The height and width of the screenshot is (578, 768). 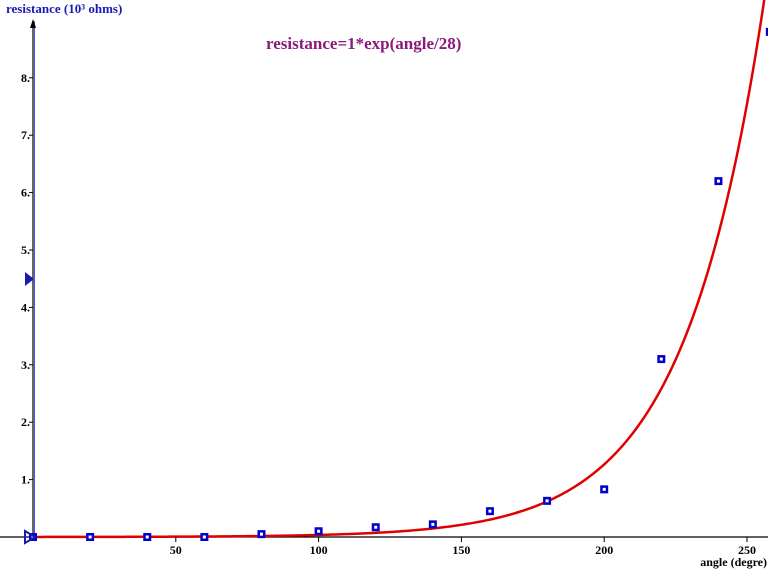 I want to click on x-tick-label: 100, so click(x=319, y=550).